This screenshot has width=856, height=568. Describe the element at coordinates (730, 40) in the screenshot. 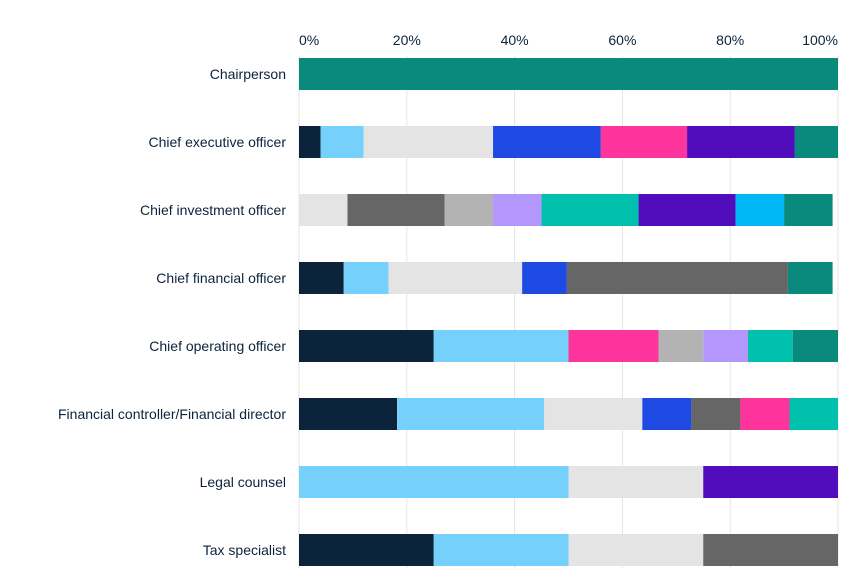

I see `x-tick-label: 80%` at that location.